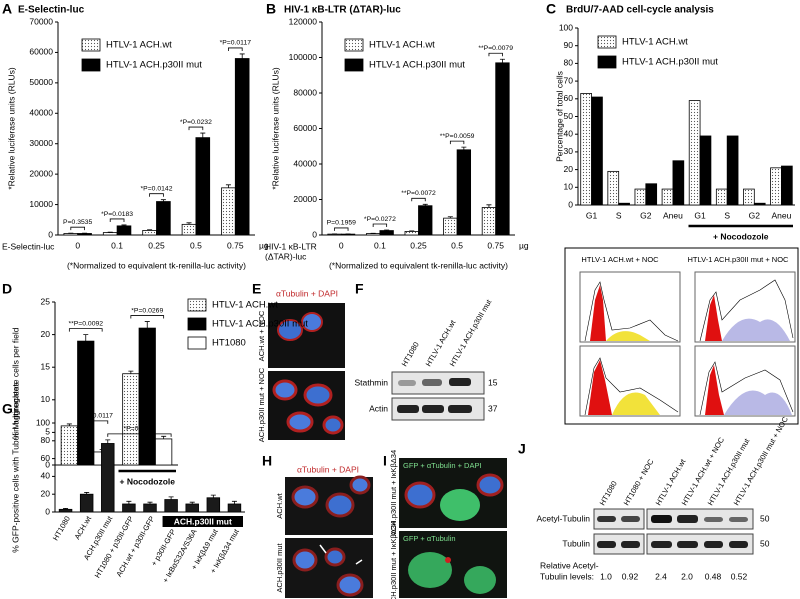 This screenshot has width=800, height=599. I want to click on x-tick-label: 0.1, so click(117, 245).